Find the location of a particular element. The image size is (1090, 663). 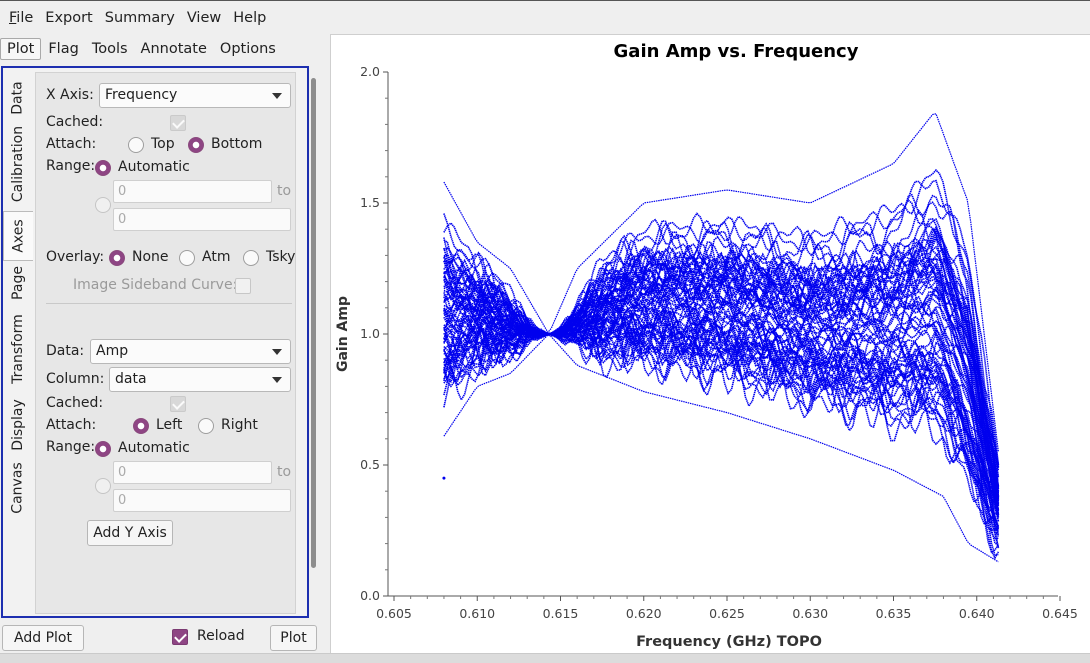

menu-bar: File Export Summary View Help is located at coordinates (545, 17).